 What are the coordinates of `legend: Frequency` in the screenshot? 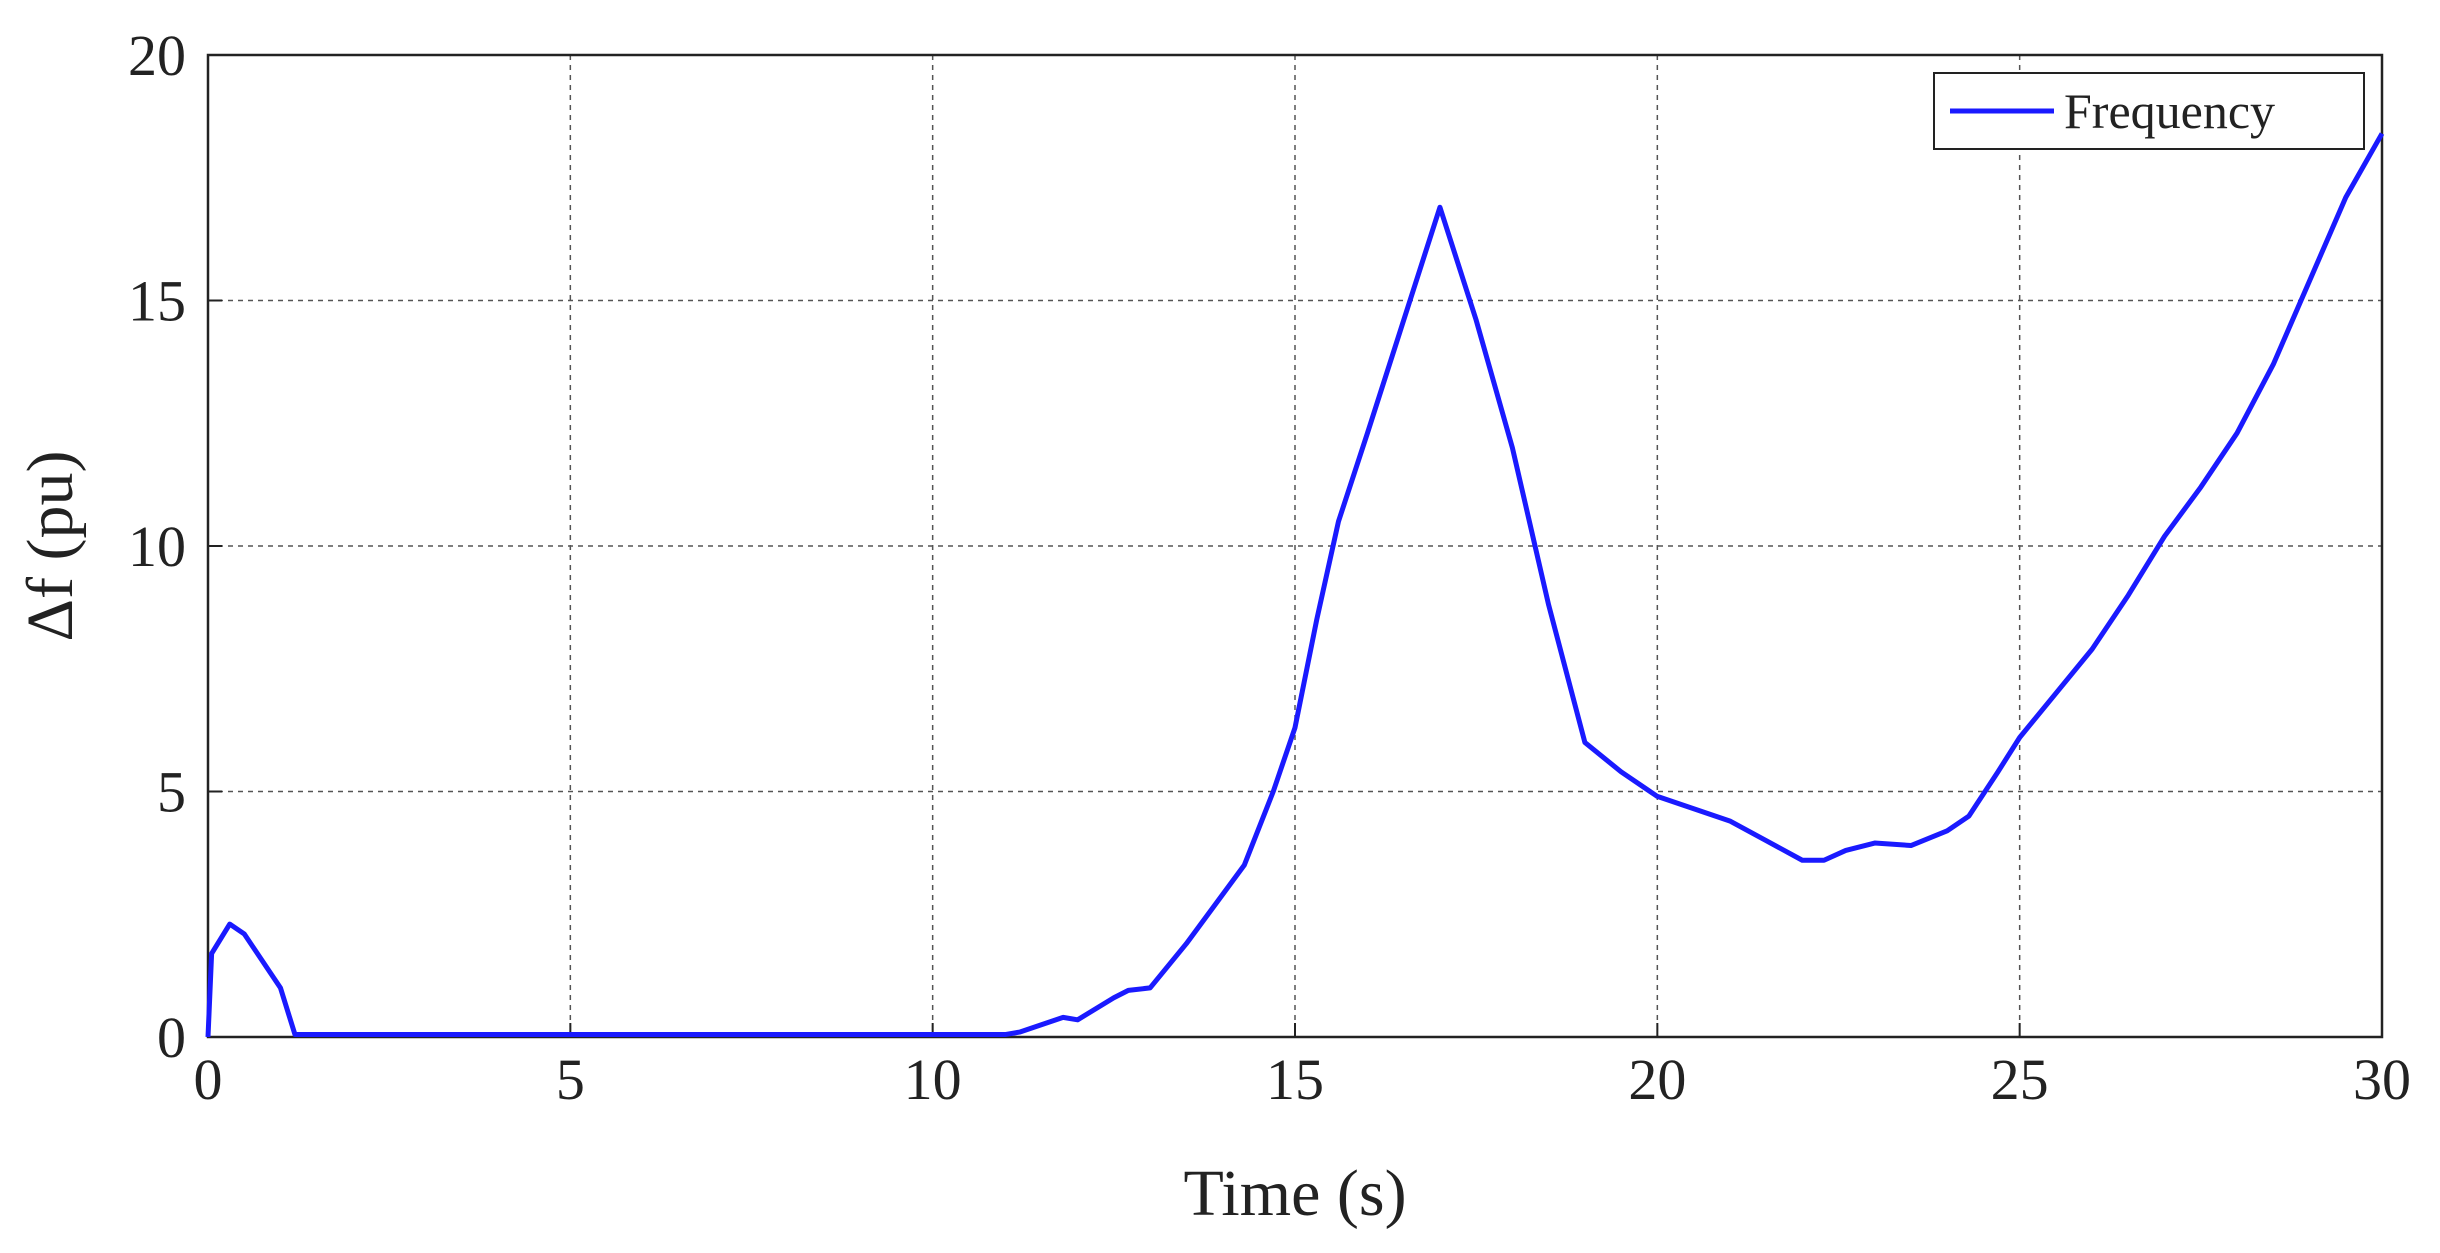 It's located at (2149, 111).